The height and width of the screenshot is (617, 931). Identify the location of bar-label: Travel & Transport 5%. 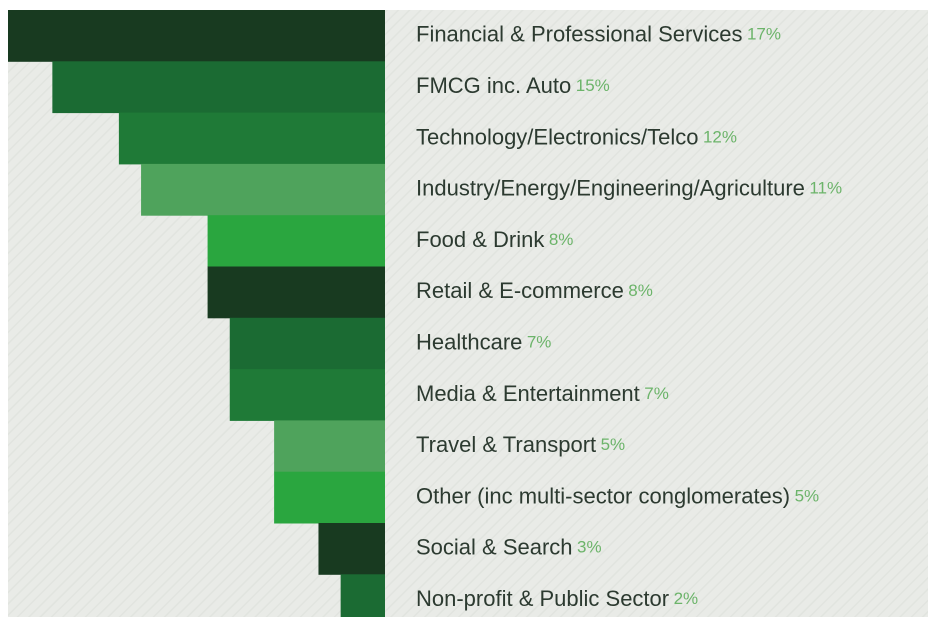
(520, 444).